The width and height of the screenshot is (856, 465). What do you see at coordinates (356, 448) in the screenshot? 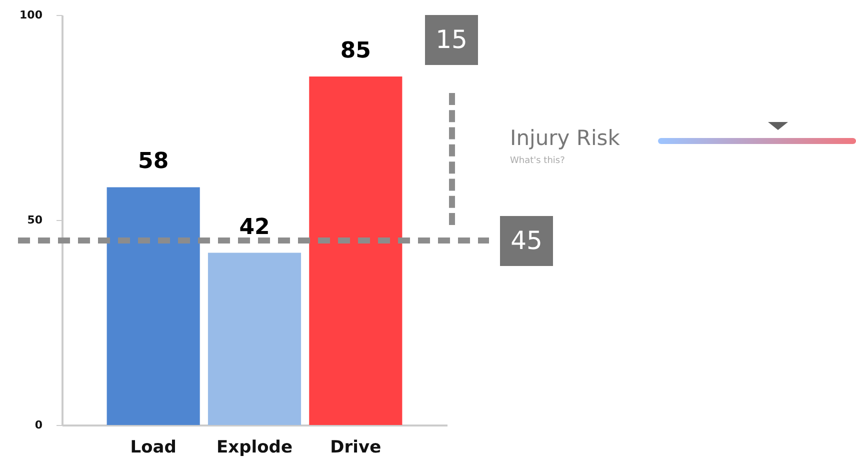
I see `x-tick-label: Drive` at bounding box center [356, 448].